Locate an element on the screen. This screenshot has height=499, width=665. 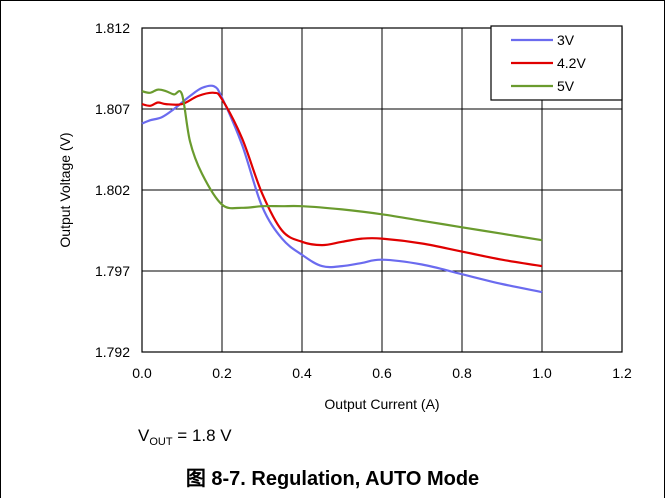
vout-subscript: OUT is located at coordinates (161, 442).